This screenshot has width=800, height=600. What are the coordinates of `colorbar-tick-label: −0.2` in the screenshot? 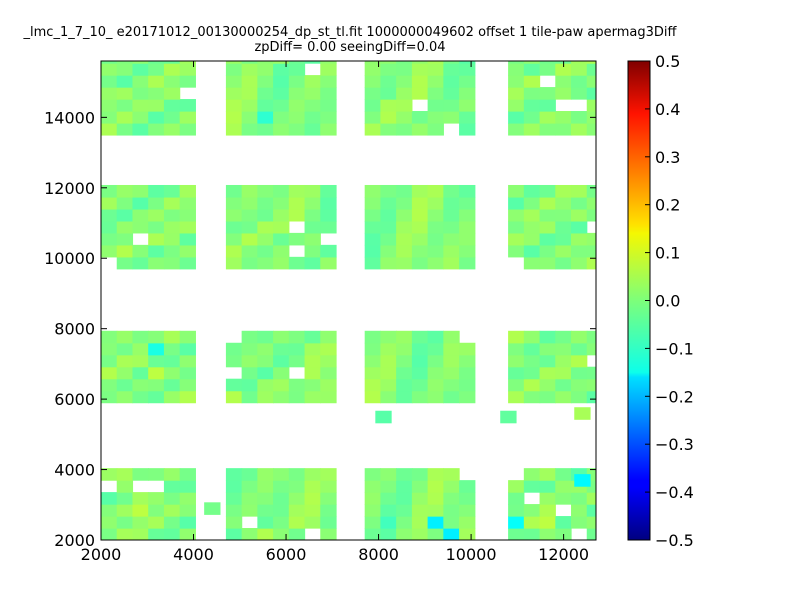 It's located at (674, 396).